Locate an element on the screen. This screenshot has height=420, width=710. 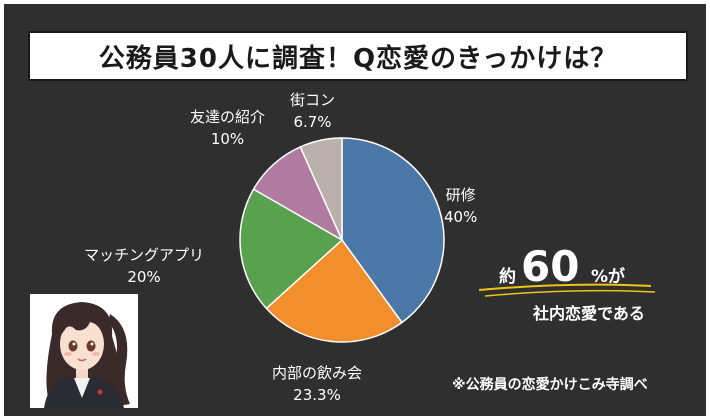
slice-name: 友達の紹介 is located at coordinates (228, 117).